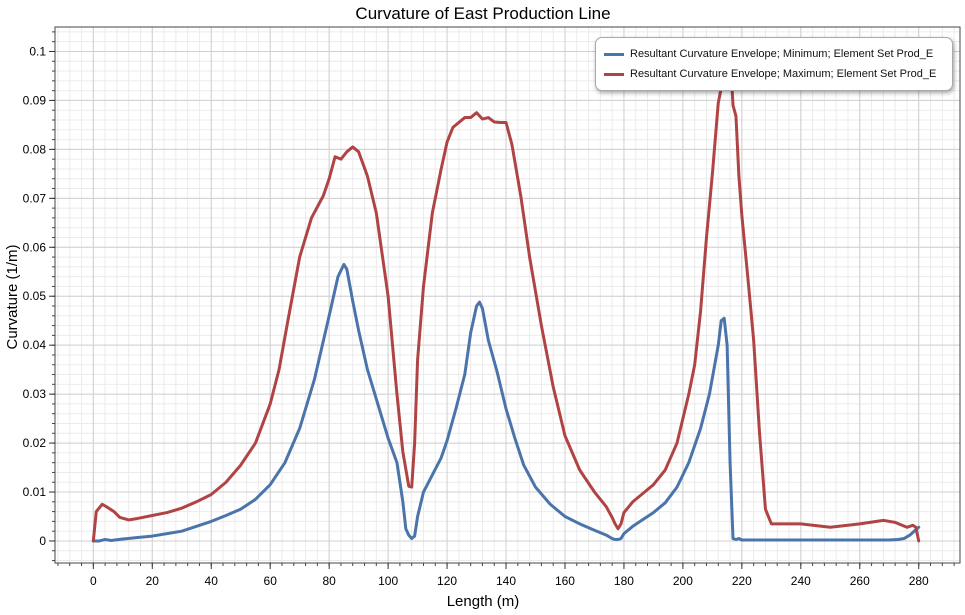 This screenshot has height=615, width=965. What do you see at coordinates (483, 601) in the screenshot?
I see `x-axis-label: Length (m)` at bounding box center [483, 601].